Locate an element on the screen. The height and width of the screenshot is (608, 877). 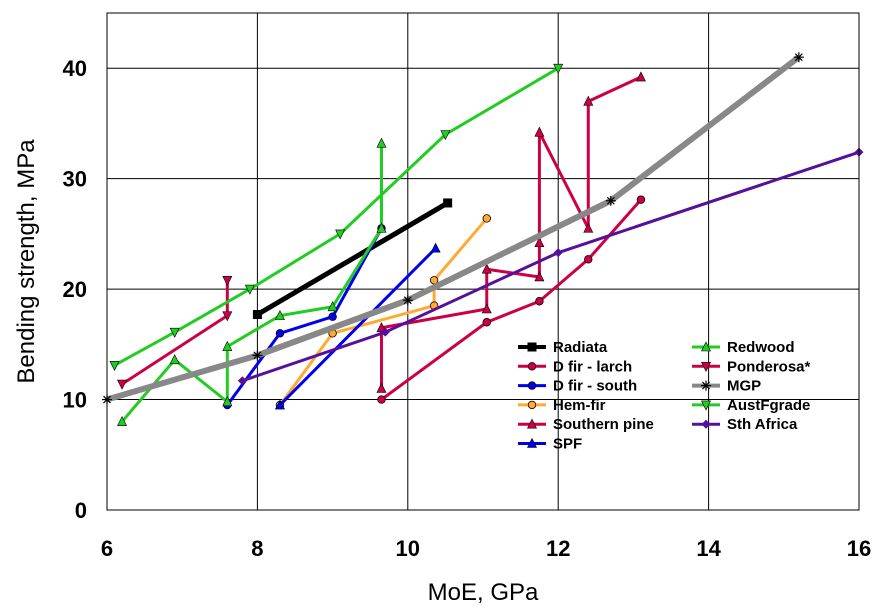
x-tick-label: 12 is located at coordinates (558, 548).